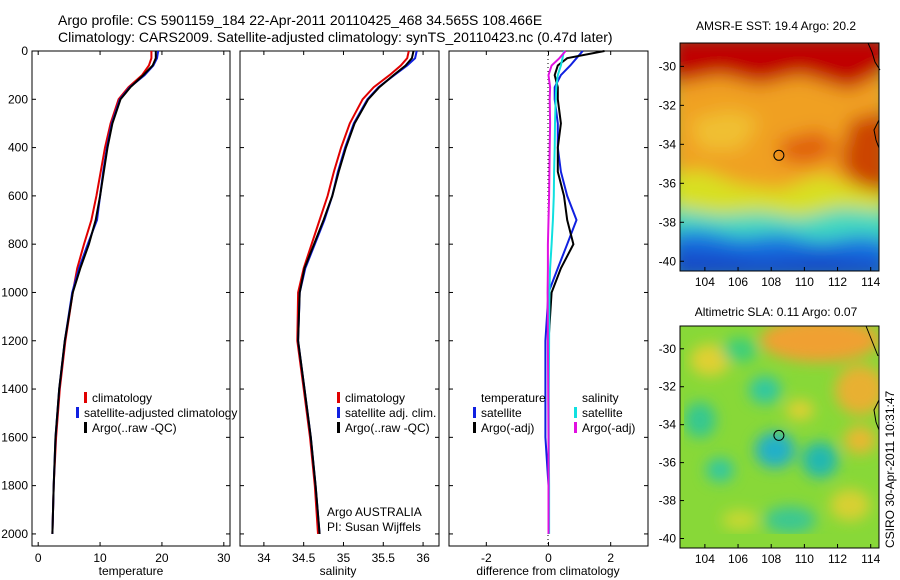 Image resolution: width=900 pixels, height=580 pixels. Describe the element at coordinates (890, 469) in the screenshot. I see `csiro-timestamp: CSIRO 30-Apr-2011 10:31:47` at that location.